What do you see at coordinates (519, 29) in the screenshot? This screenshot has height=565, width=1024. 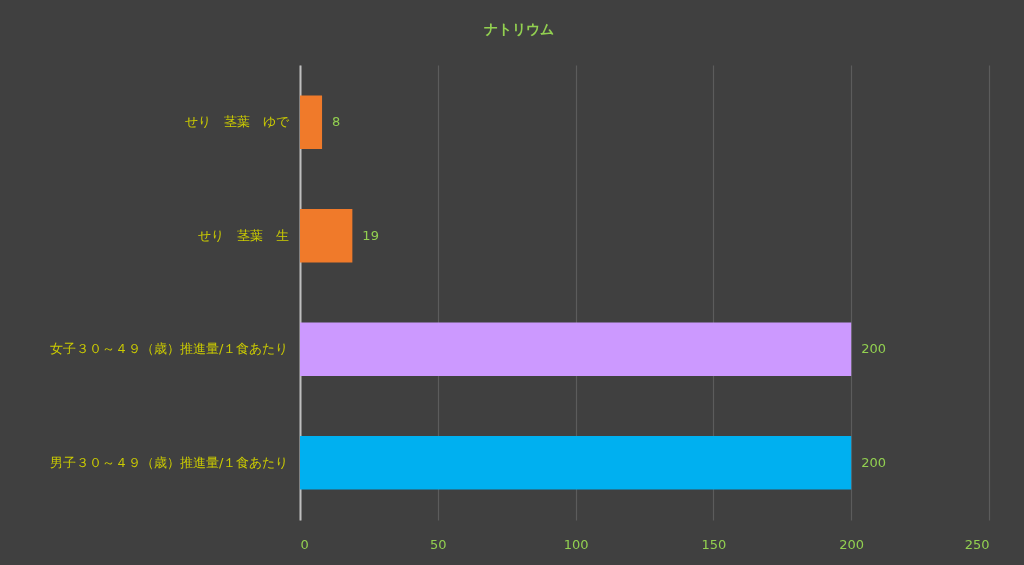 I see `chart-title: ナトリウム` at bounding box center [519, 29].